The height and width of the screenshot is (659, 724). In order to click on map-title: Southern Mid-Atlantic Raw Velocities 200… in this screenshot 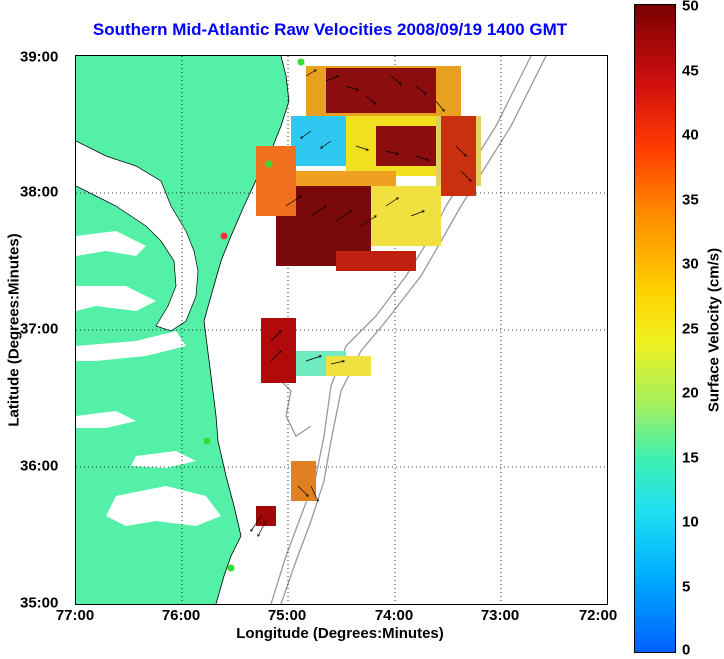, I will do `click(330, 29)`.